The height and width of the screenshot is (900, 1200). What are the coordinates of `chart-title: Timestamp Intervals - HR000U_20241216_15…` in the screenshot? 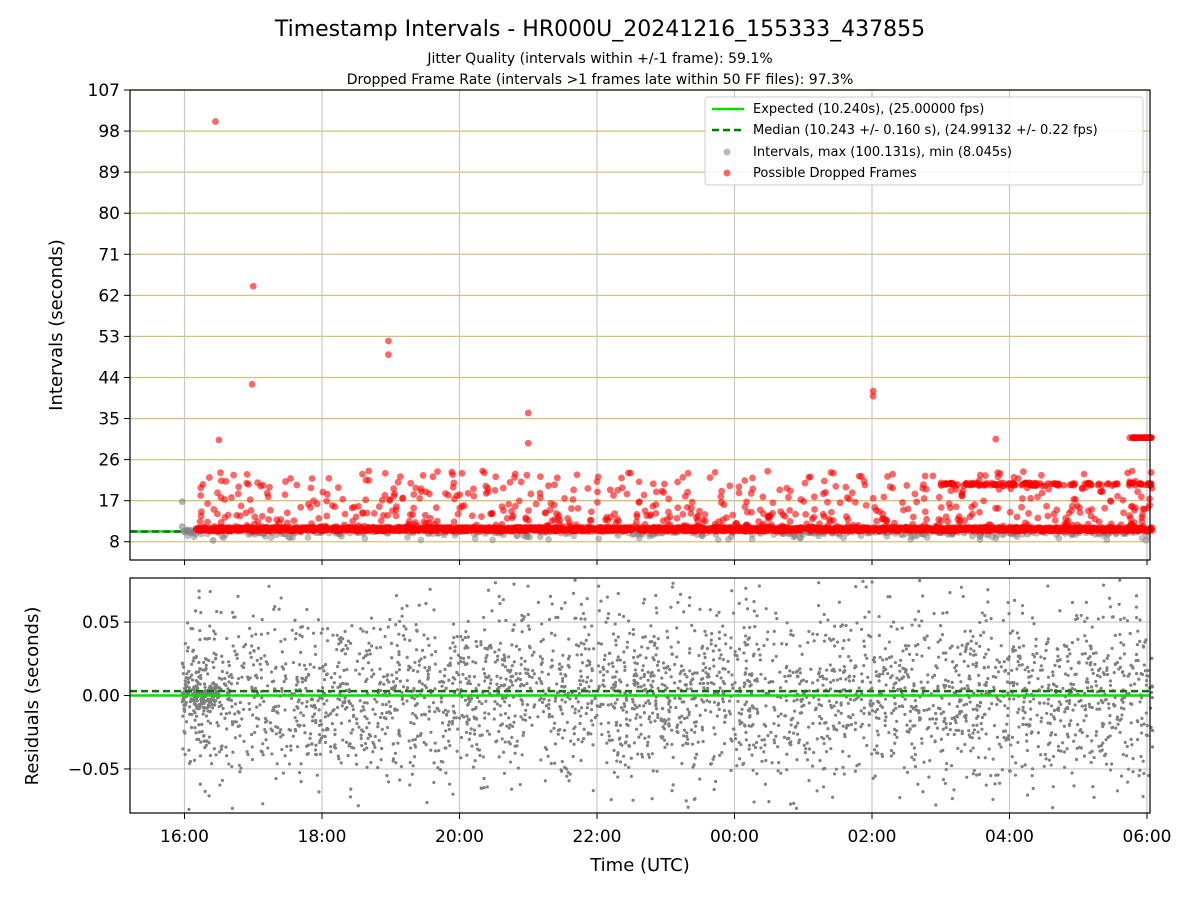 It's located at (599, 29).